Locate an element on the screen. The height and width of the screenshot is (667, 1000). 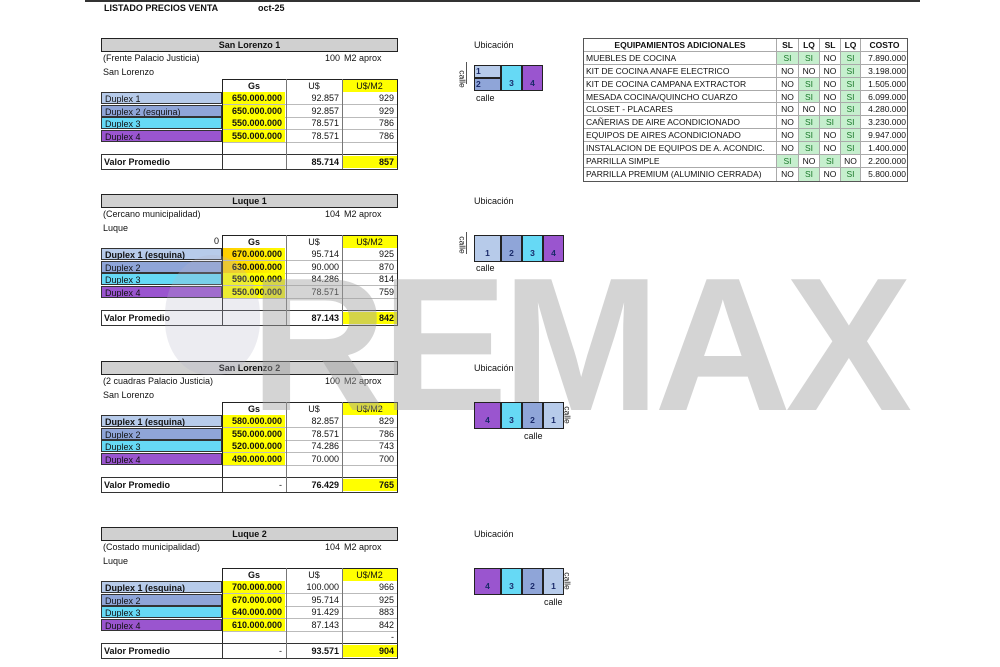
avg-label: Valor Promedio is located at coordinates (137, 485).